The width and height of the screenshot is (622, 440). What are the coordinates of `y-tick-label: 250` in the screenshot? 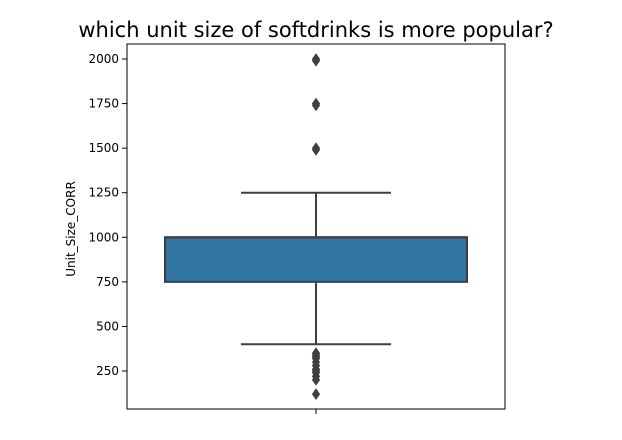 It's located at (107, 371).